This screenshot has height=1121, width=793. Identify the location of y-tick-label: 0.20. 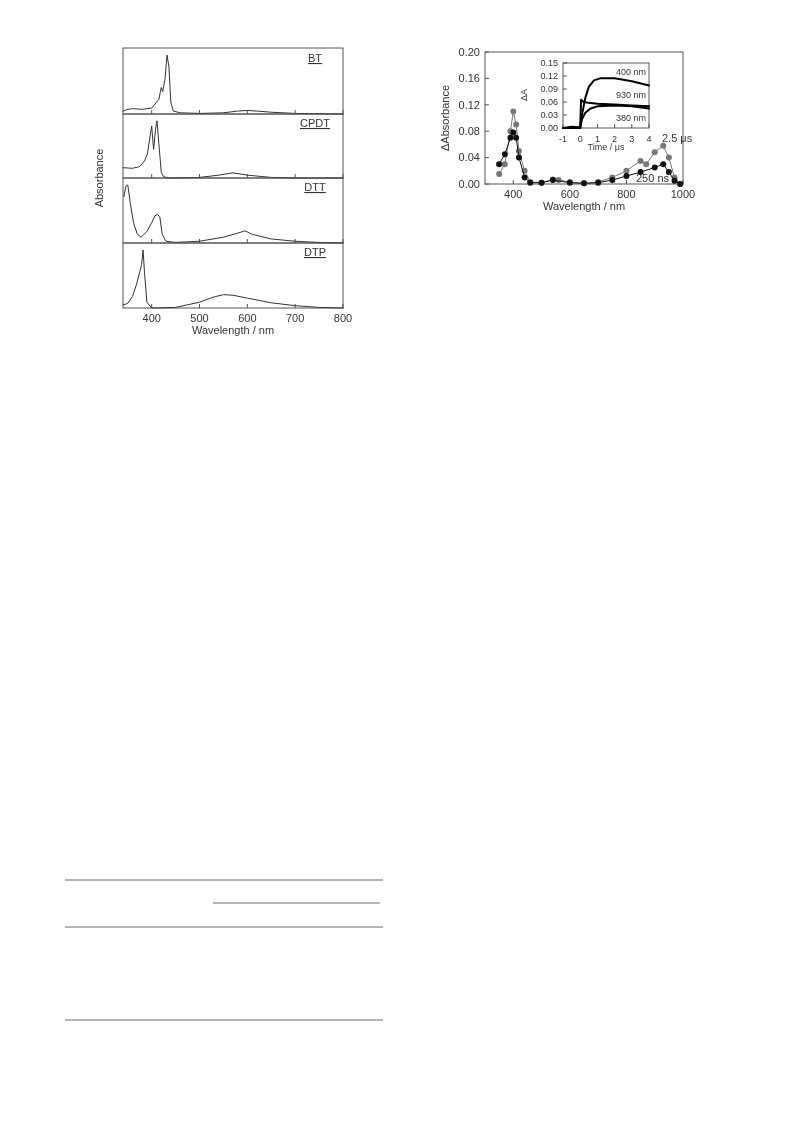
(469, 51).